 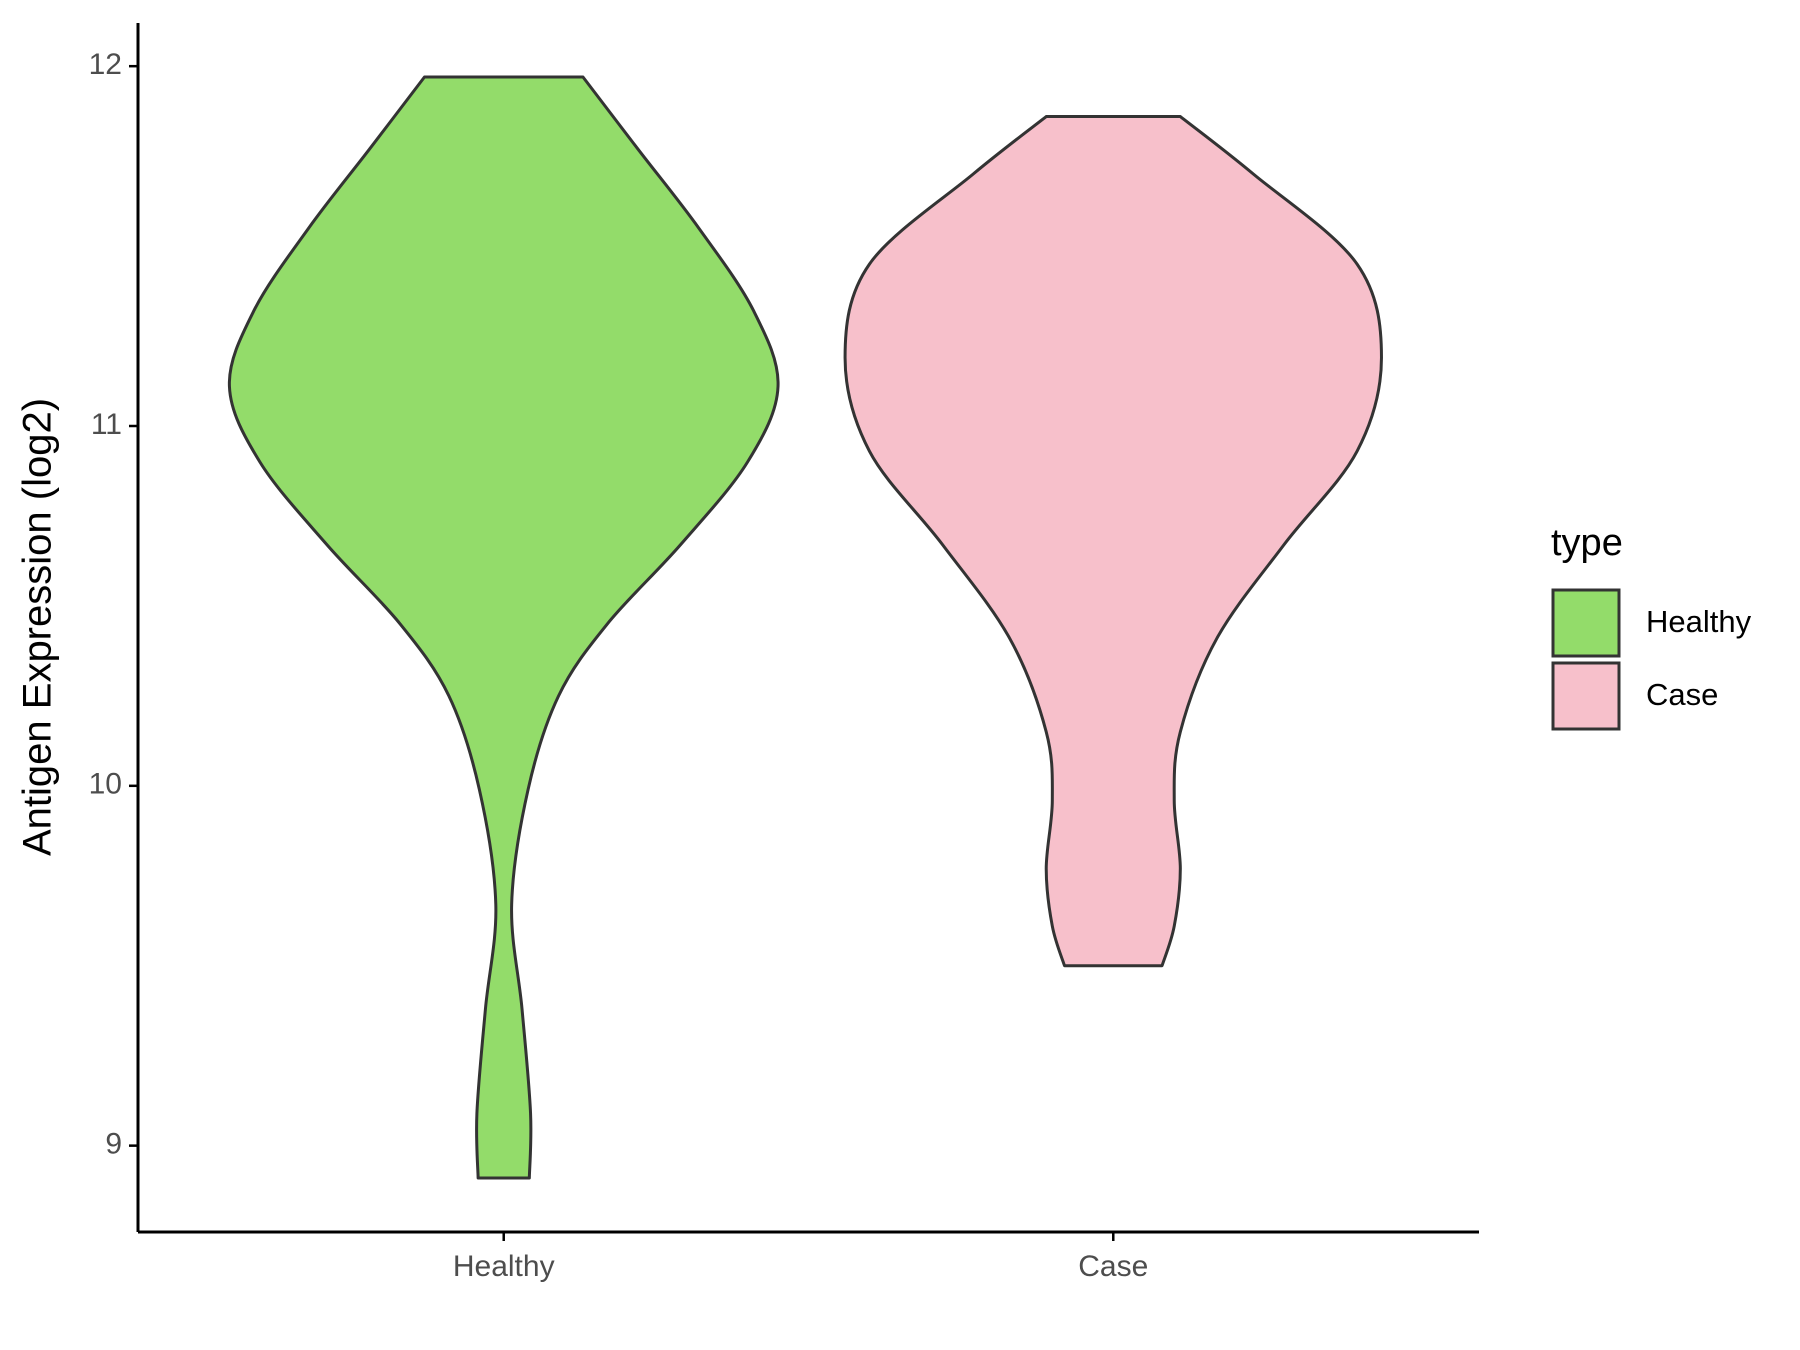 What do you see at coordinates (1699, 621) in the screenshot?
I see `legend-label: Healthy` at bounding box center [1699, 621].